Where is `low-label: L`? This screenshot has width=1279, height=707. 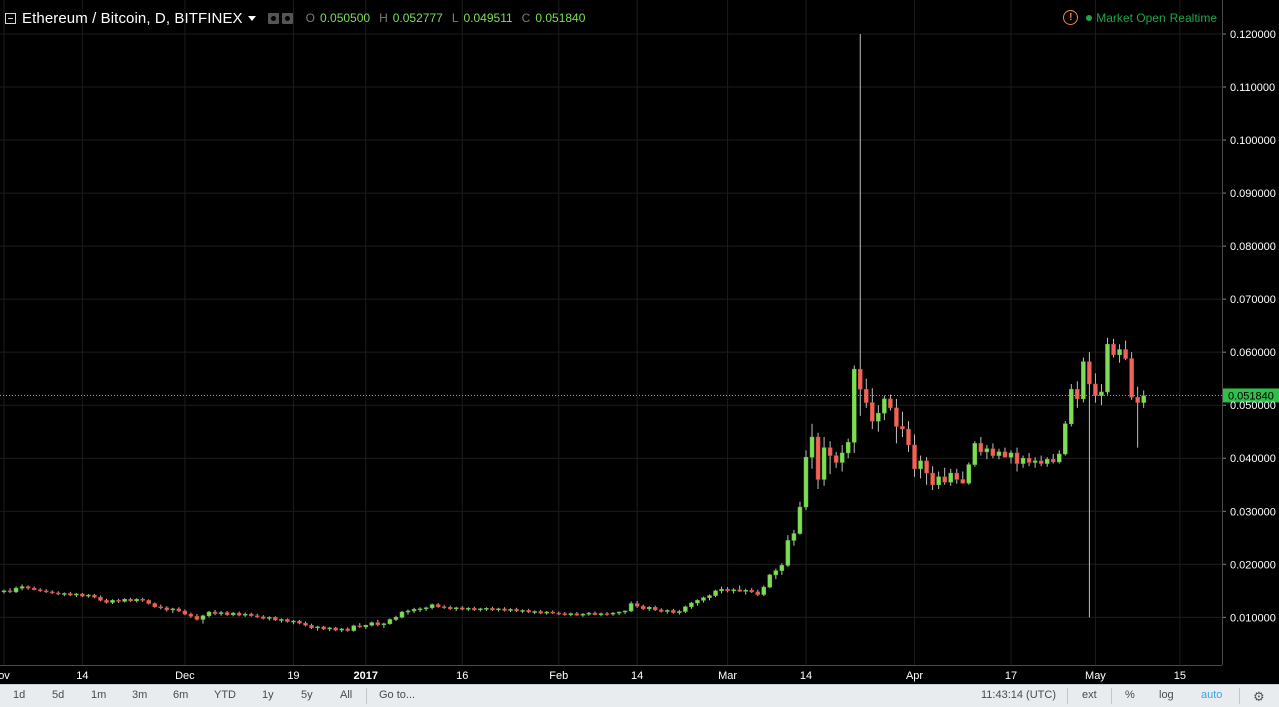 low-label: L is located at coordinates (455, 18).